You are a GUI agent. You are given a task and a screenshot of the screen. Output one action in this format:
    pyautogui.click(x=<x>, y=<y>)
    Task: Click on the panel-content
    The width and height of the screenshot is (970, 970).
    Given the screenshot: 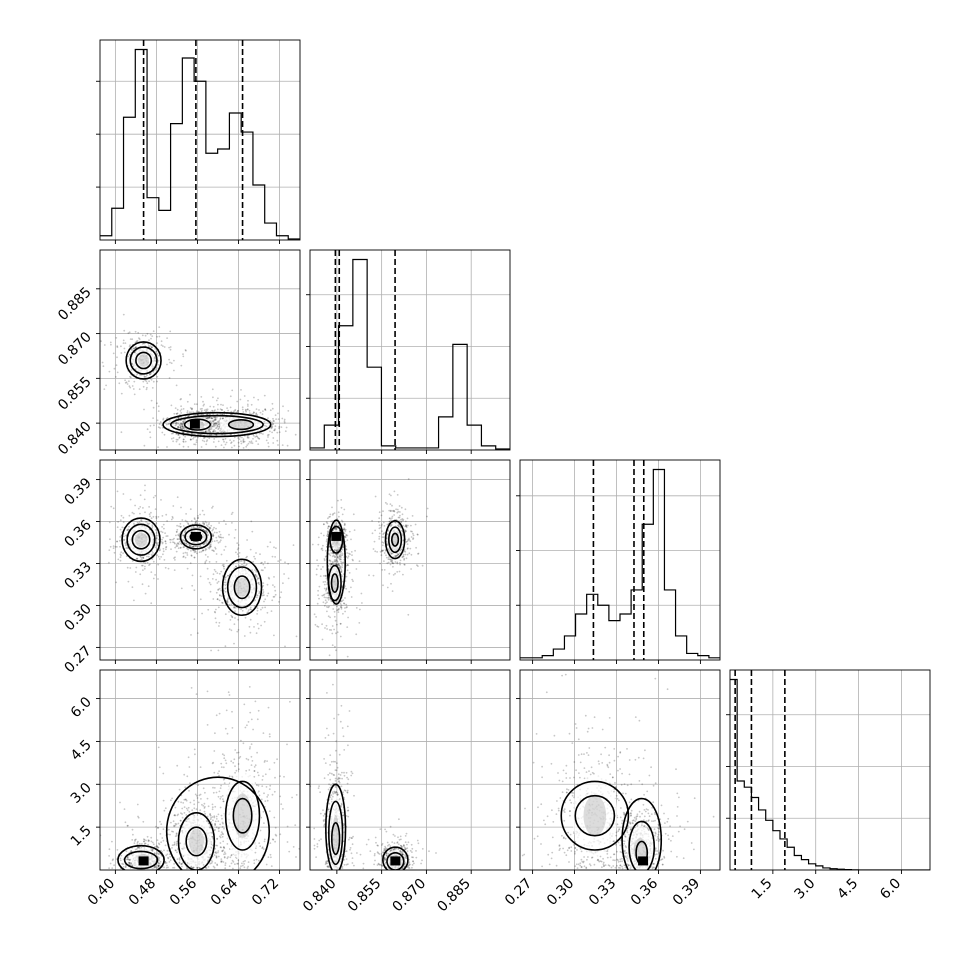 What is the action you would take?
    pyautogui.click(x=200, y=778)
    